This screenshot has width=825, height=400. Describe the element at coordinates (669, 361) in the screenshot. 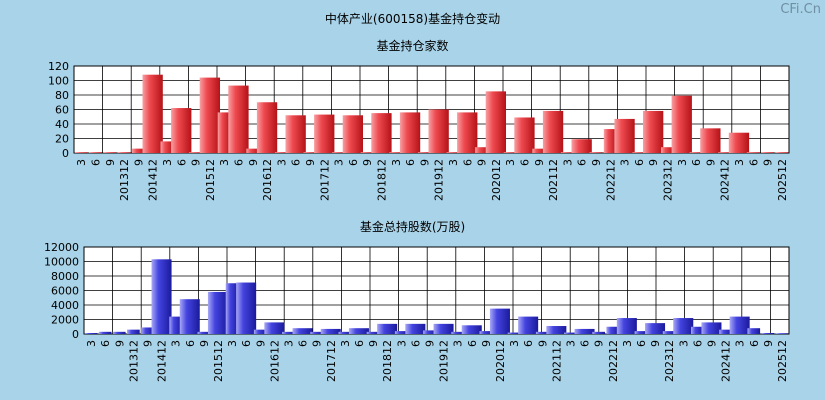

I see `total-shares-x-tick-label: 202312` at that location.